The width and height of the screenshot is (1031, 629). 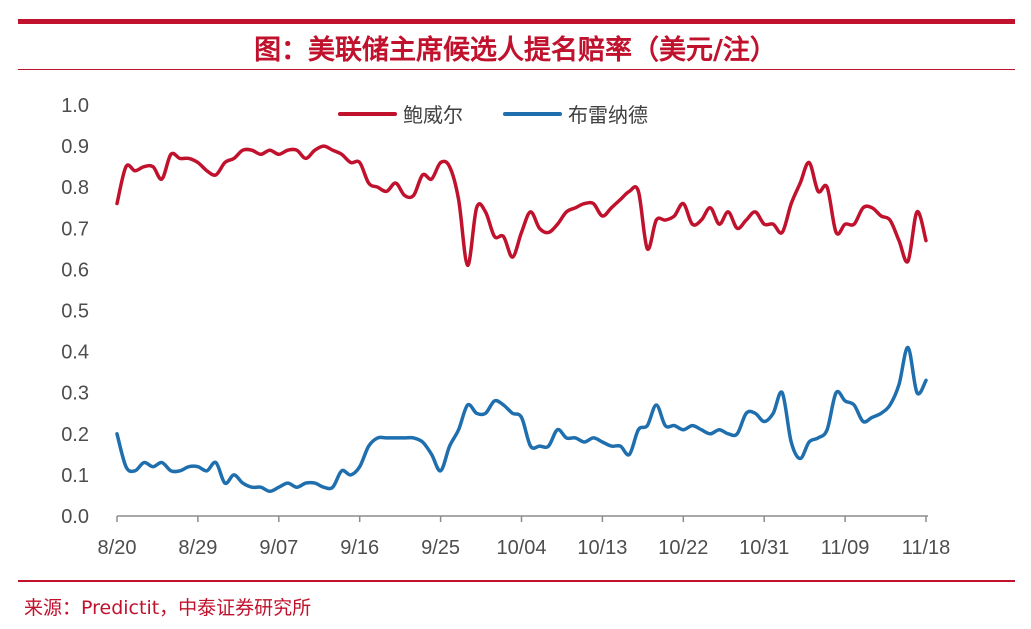 I want to click on y-tick-label: 0.1, so click(x=75, y=476).